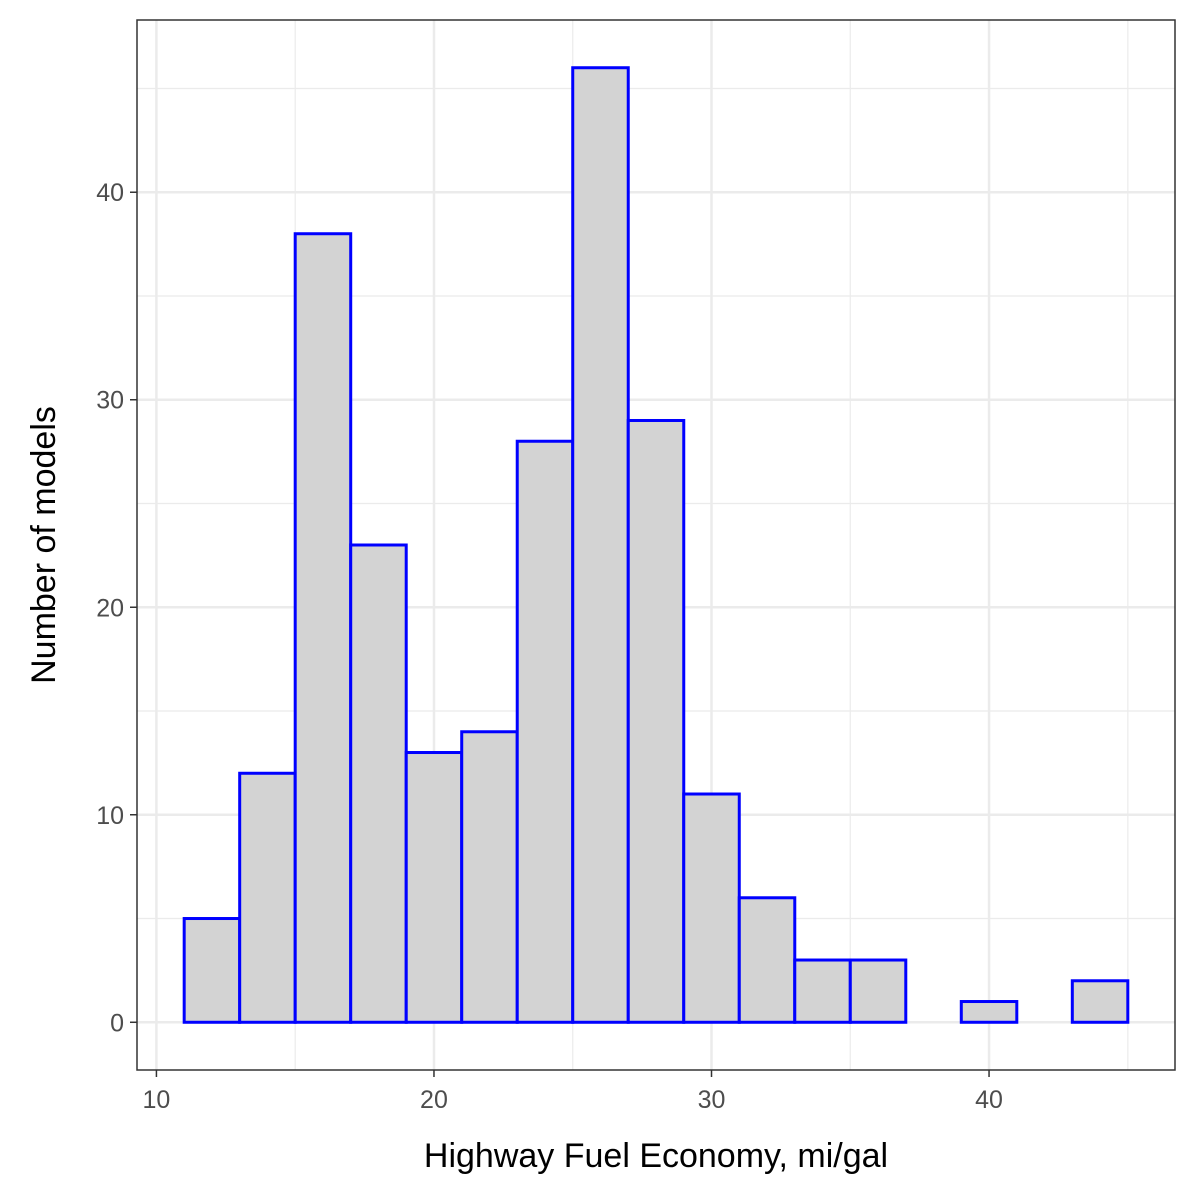 This screenshot has height=1200, width=1200. I want to click on y-tick-label: 10, so click(110, 816).